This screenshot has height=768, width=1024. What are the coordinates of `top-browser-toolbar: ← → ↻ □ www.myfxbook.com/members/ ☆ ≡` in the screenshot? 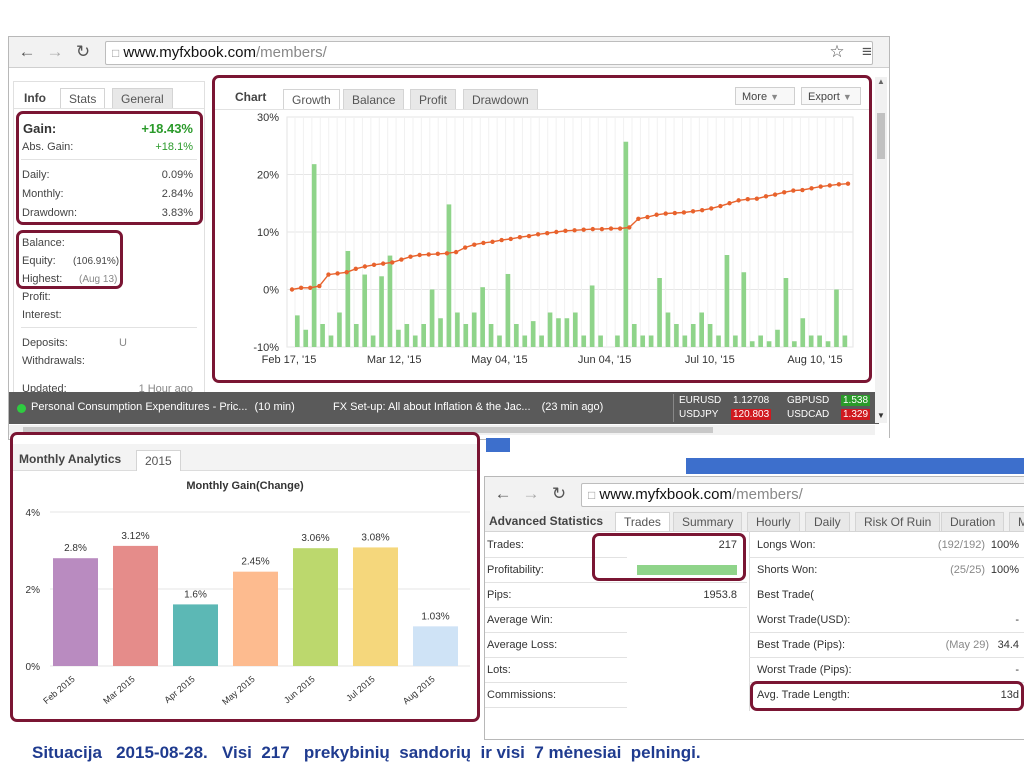 It's located at (449, 52).